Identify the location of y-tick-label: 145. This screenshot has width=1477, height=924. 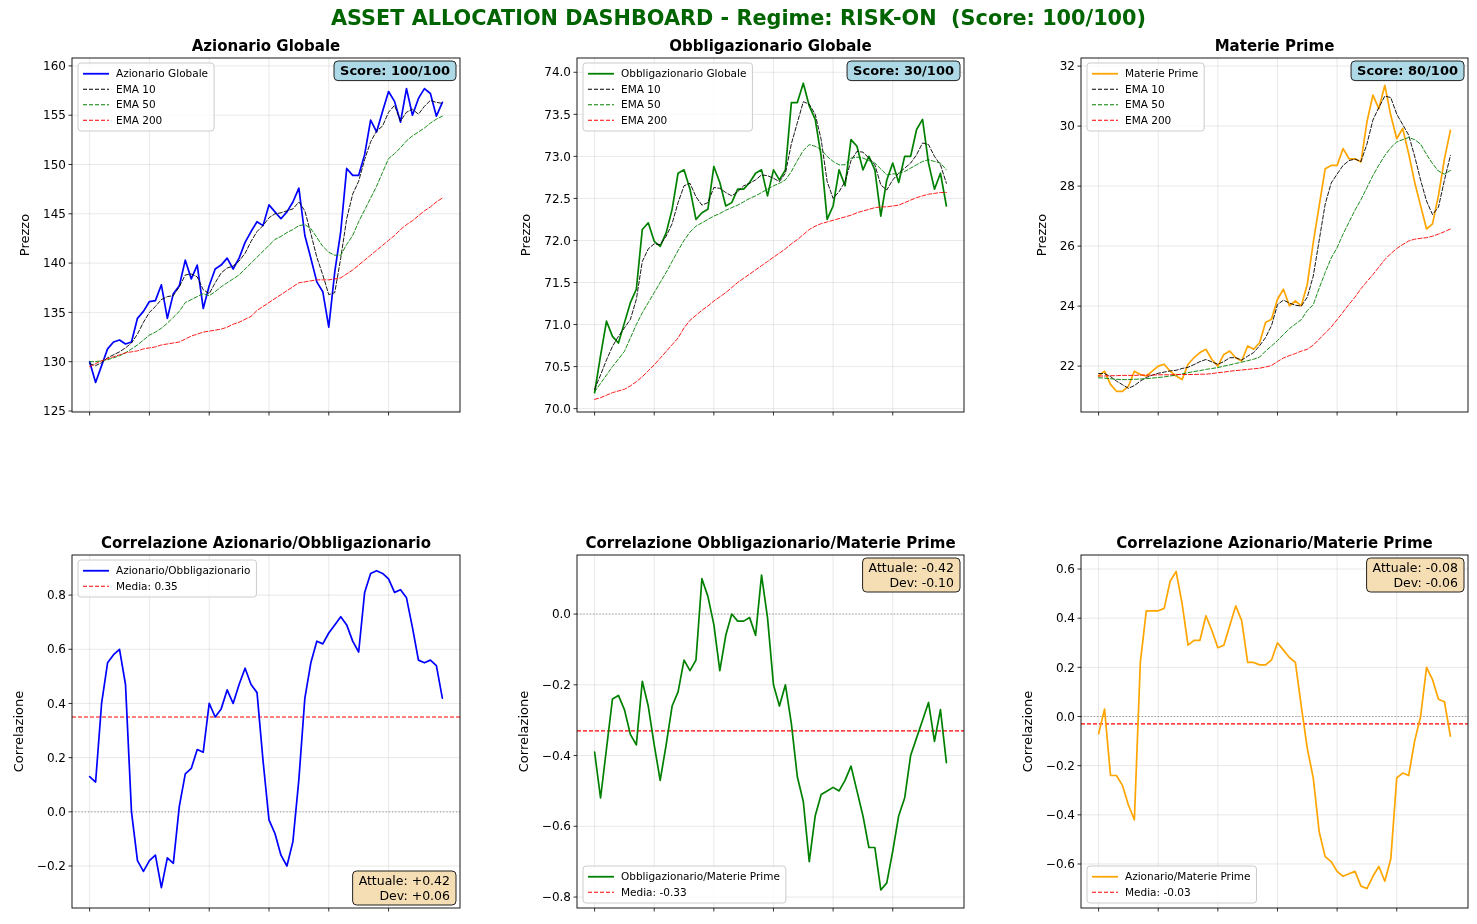
(54, 214).